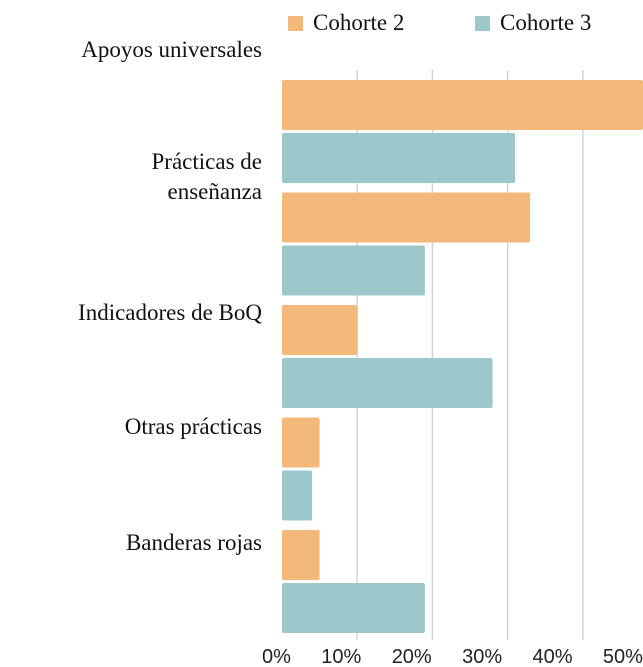 The height and width of the screenshot is (667, 643). I want to click on category-label: Indicadores de BoQ, so click(170, 312).